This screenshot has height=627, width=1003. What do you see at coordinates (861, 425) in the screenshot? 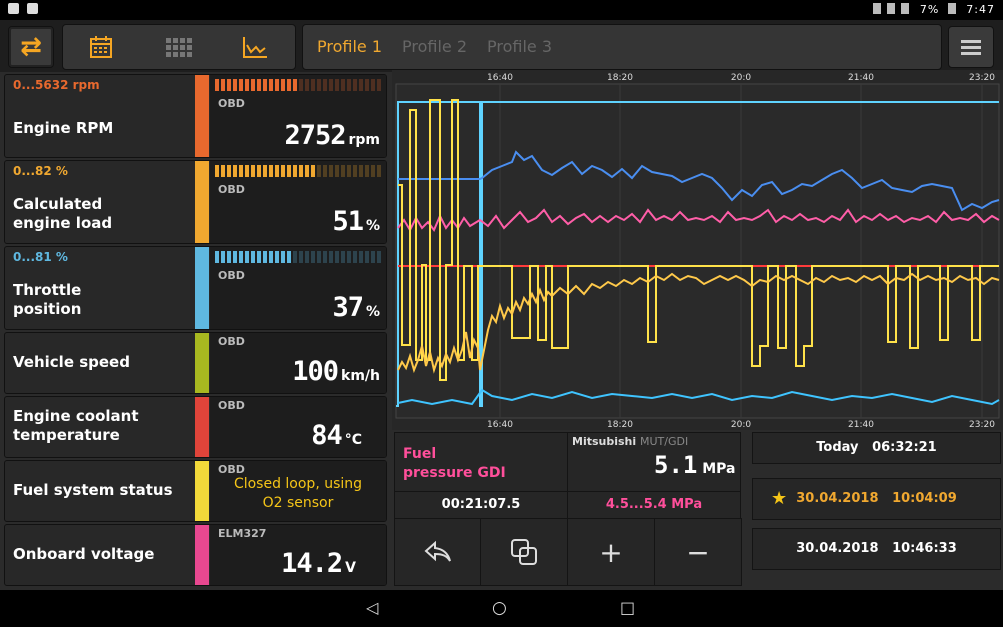
I see `time-label: 21:40` at bounding box center [861, 425].